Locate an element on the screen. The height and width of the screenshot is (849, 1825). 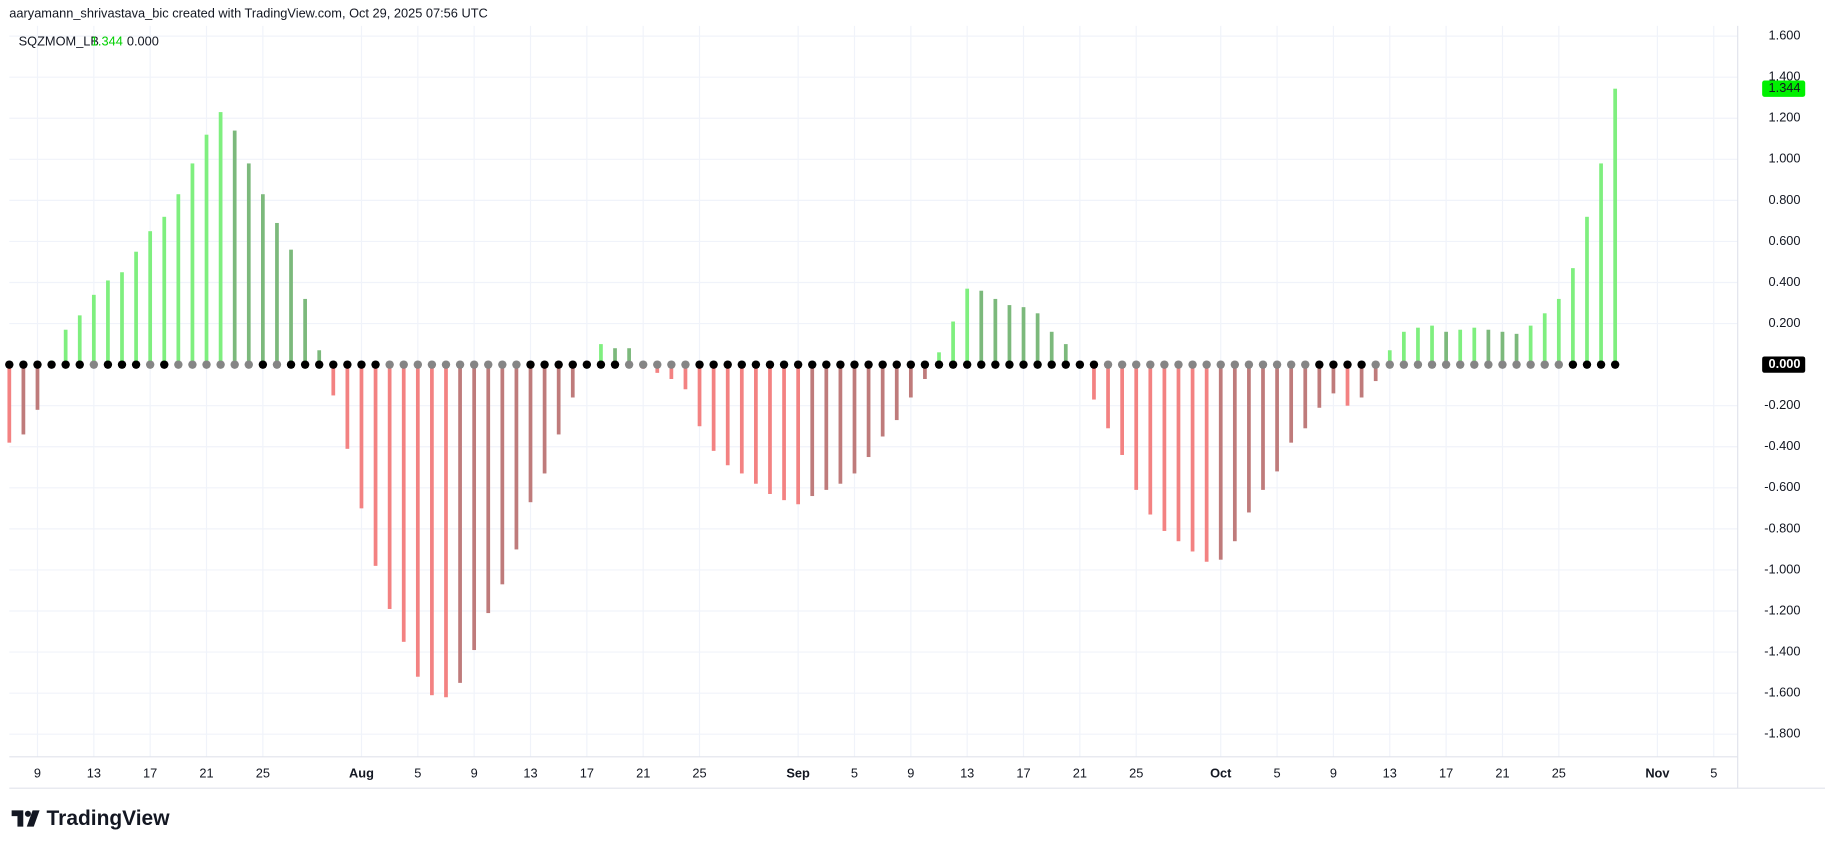
y-tick-label: -1.200 is located at coordinates (1782, 609).